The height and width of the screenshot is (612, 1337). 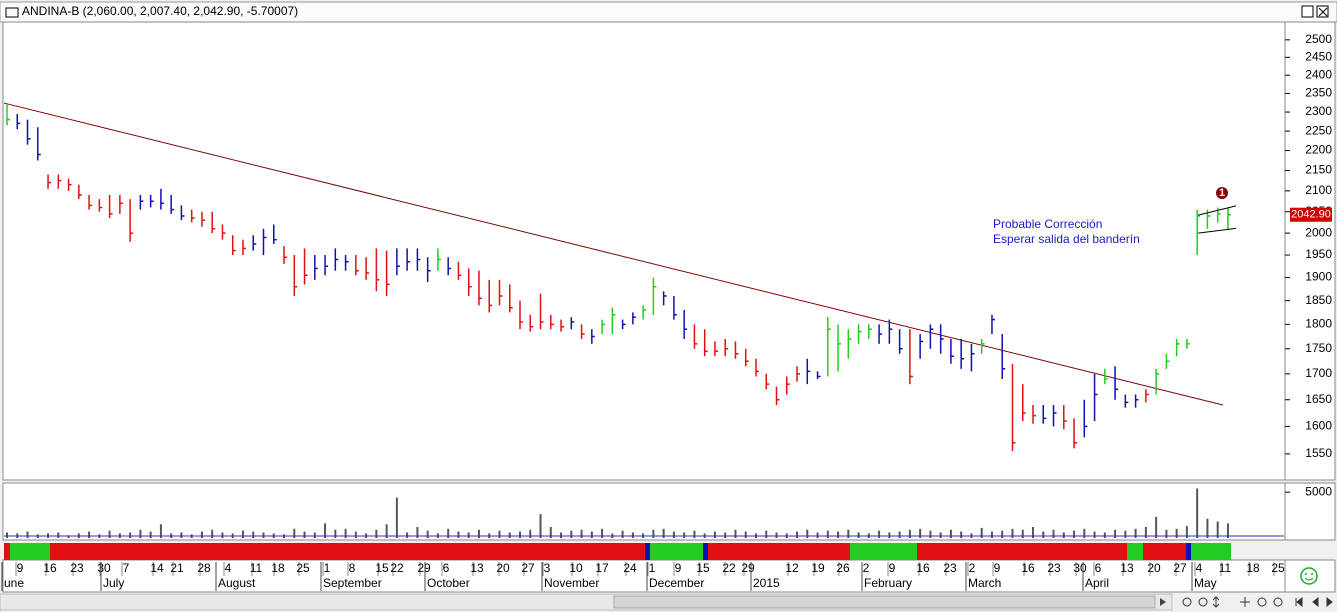 I want to click on x-day-label: 22, so click(x=729, y=568).